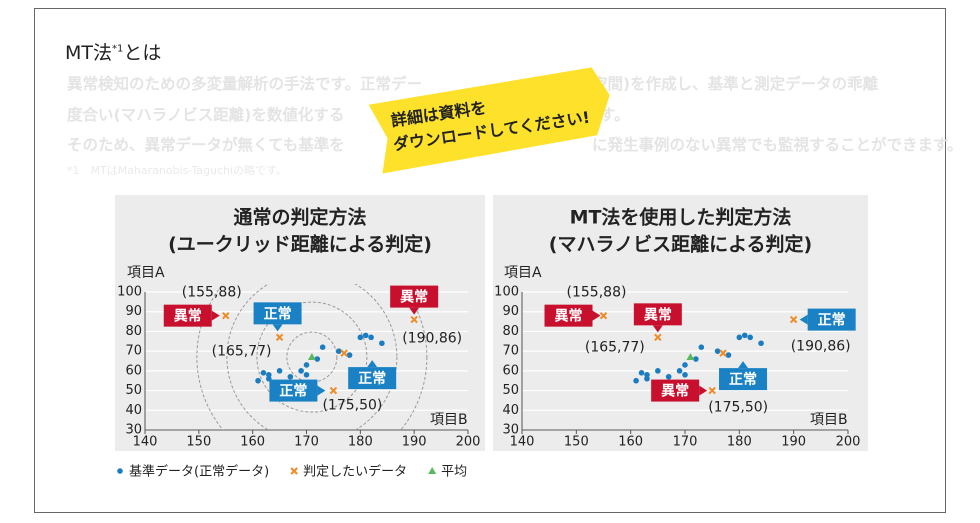 The width and height of the screenshot is (980, 523). Describe the element at coordinates (685, 442) in the screenshot. I see `x-tick-label: 170` at that location.